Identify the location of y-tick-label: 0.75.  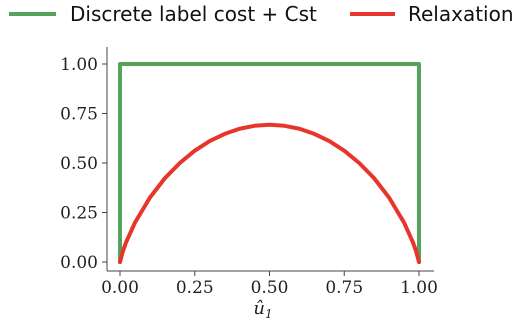
(79, 115).